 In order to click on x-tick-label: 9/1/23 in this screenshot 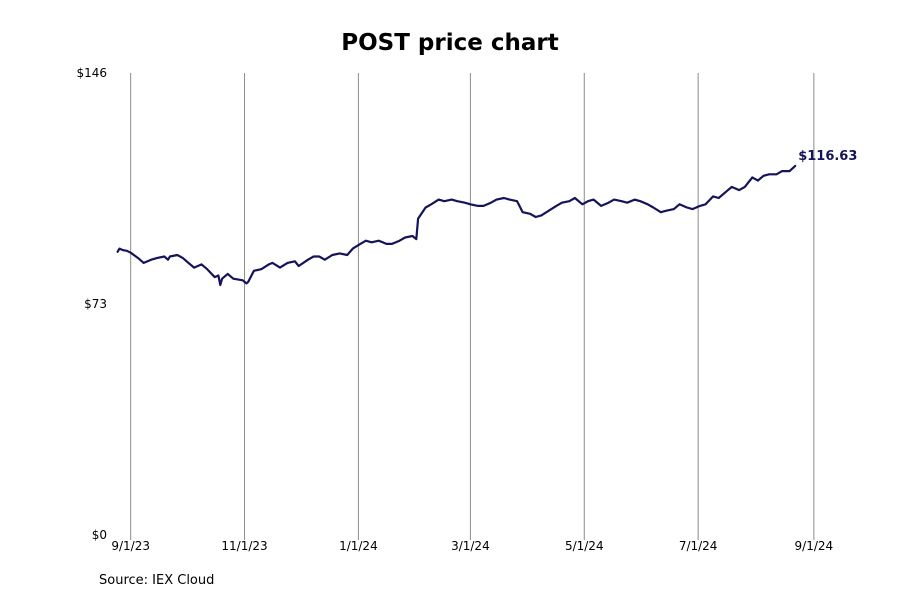, I will do `click(130, 546)`.